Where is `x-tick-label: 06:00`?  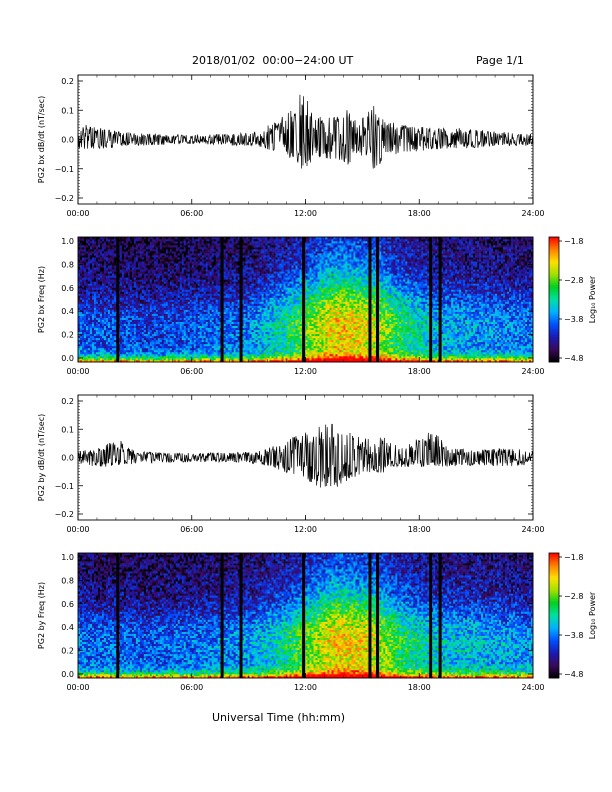 x-tick-label: 06:00 is located at coordinates (191, 687).